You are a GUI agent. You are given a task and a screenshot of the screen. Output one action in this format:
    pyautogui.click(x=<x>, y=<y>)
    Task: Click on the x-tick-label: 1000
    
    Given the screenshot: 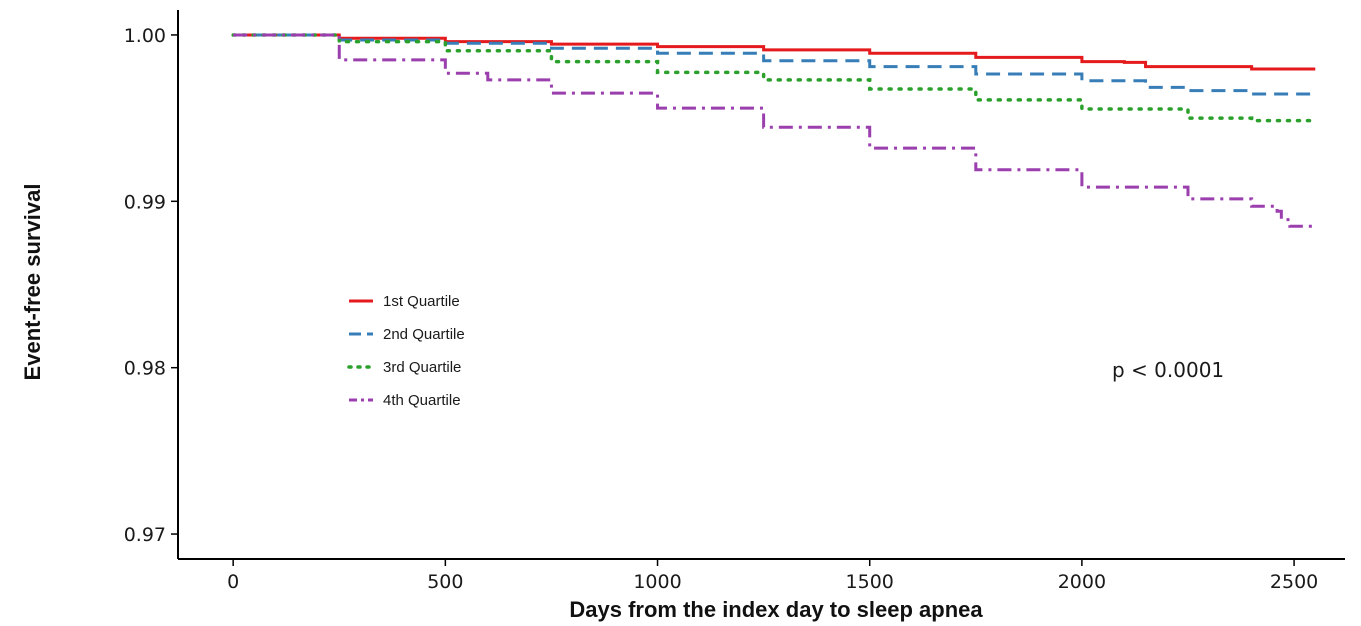 What is the action you would take?
    pyautogui.click(x=657, y=582)
    